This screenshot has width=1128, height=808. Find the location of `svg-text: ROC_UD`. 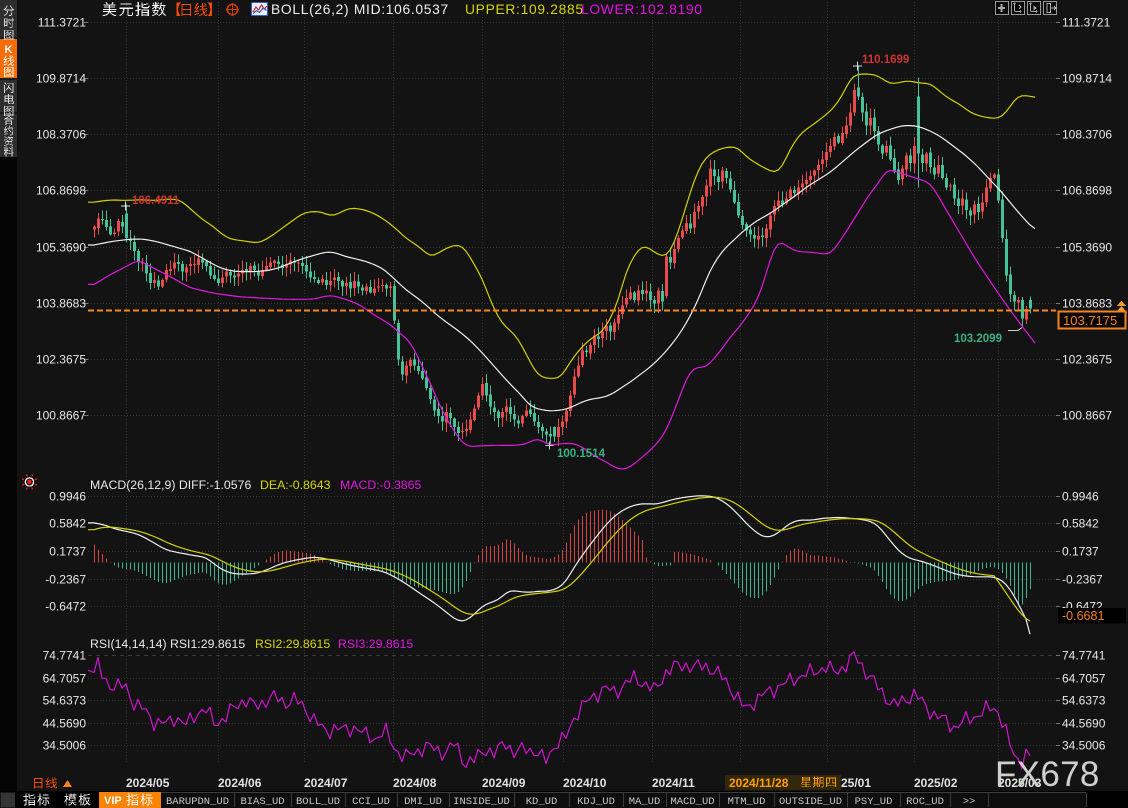

svg-text: ROC_UD is located at coordinates (925, 802).